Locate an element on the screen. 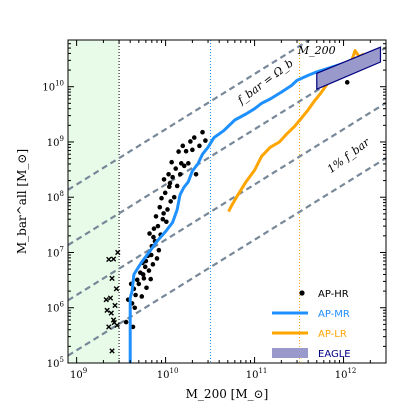 This screenshot has width=407, height=407. legend-patch is located at coordinates (290, 353).